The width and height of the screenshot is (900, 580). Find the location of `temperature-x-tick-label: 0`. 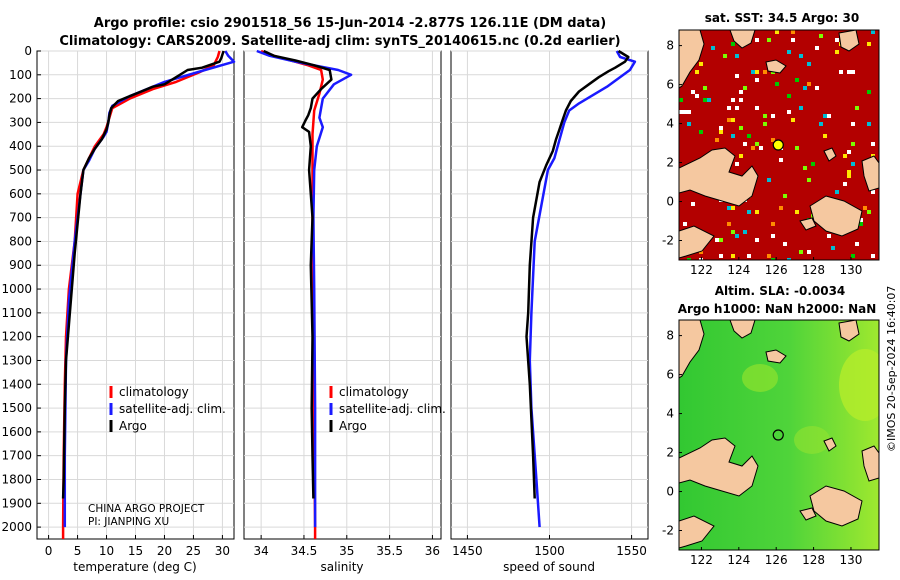

temperature-x-tick-label: 0 is located at coordinates (49, 551).